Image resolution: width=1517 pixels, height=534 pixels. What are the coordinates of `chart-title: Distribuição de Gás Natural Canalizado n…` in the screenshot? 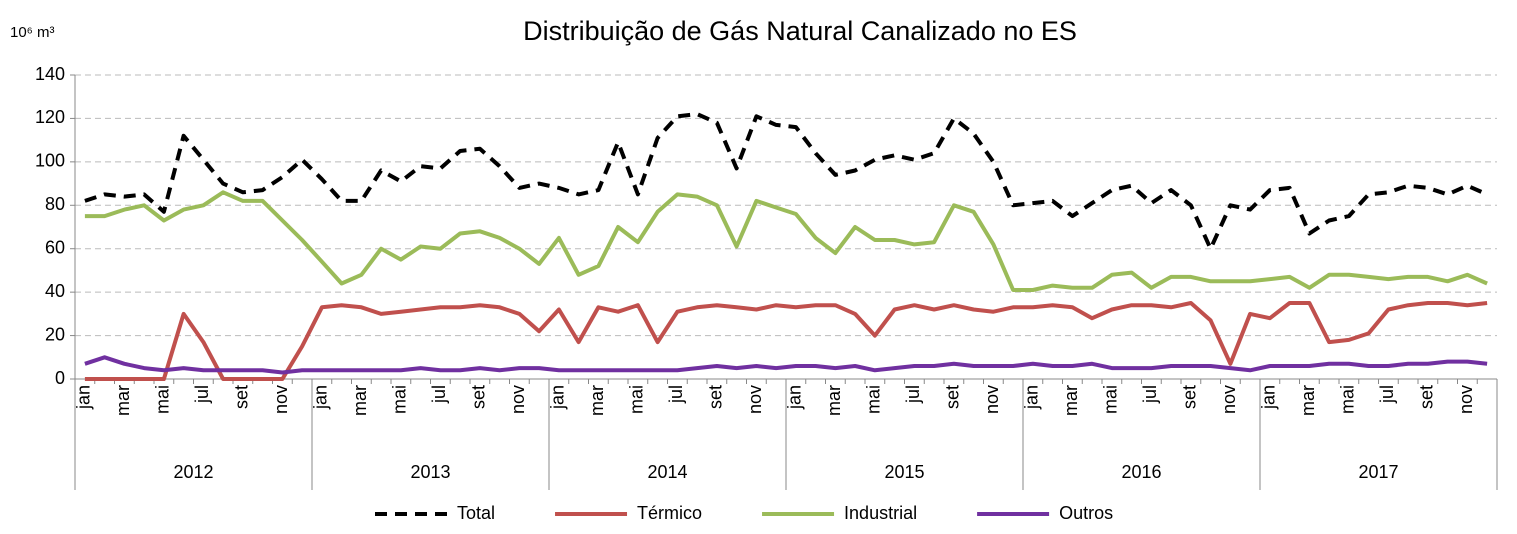 It's located at (800, 31).